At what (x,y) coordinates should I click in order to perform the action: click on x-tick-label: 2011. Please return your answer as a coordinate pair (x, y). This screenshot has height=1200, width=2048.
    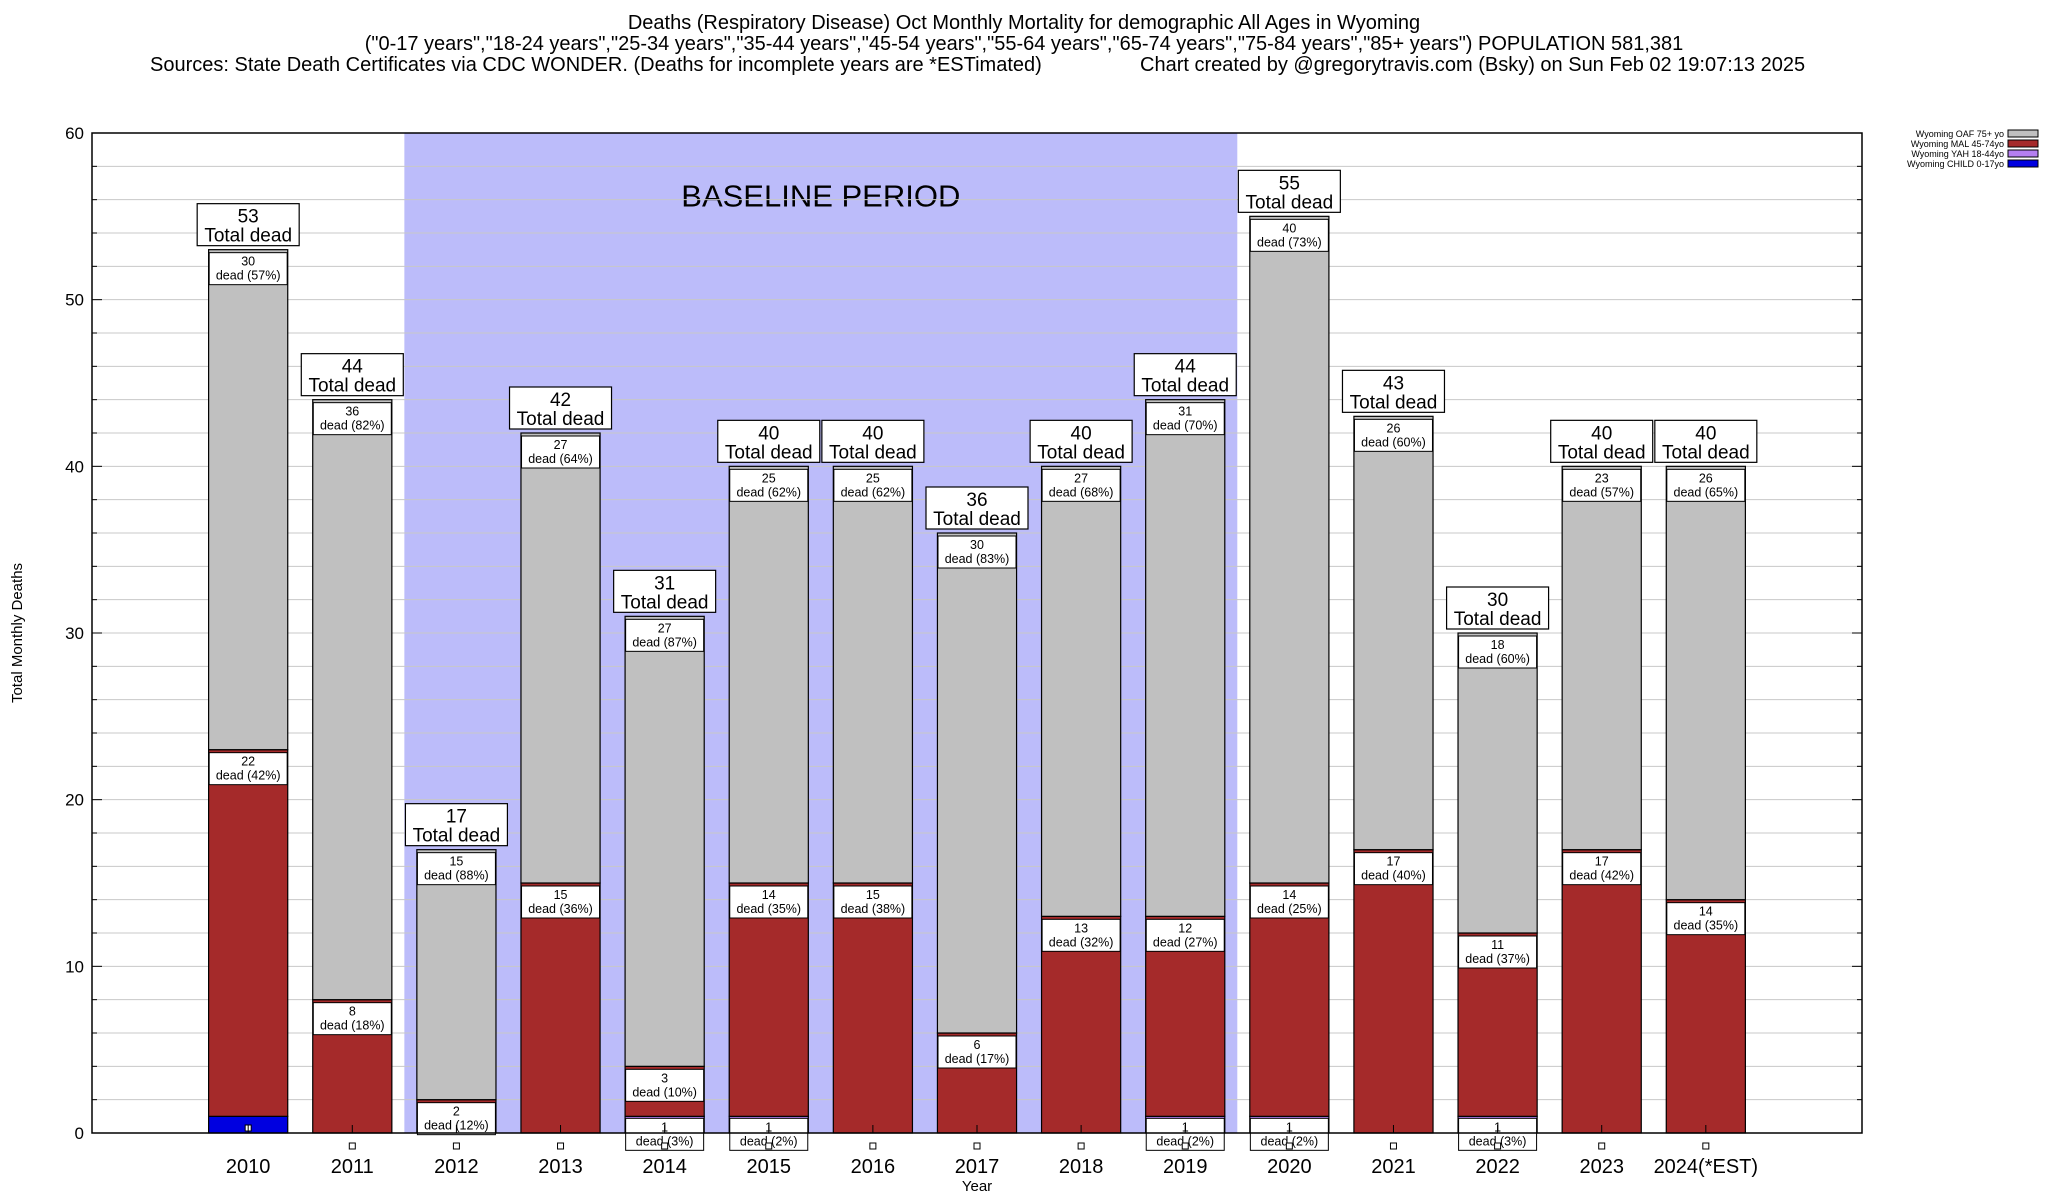
    Looking at the image, I should click on (352, 1167).